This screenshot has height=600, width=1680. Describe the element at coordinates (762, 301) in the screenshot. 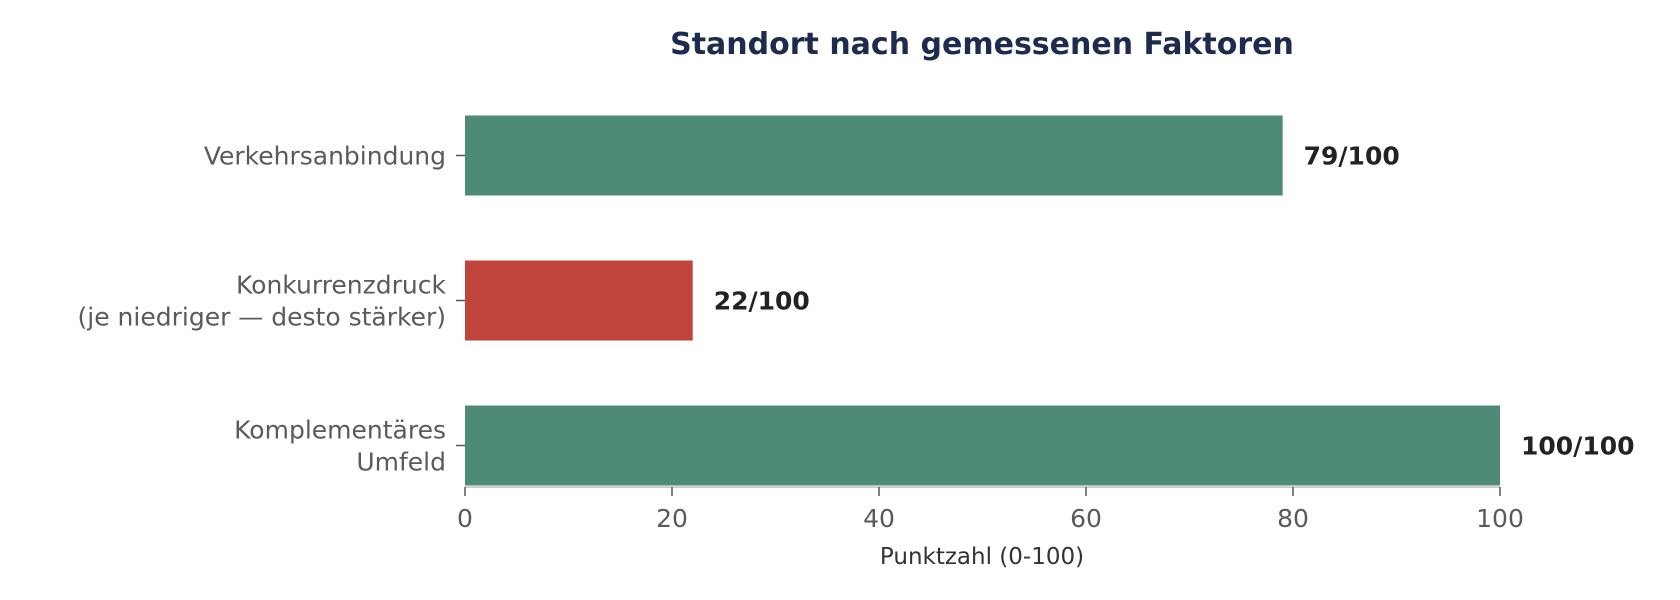

I see `value-label-1: 22/100` at that location.